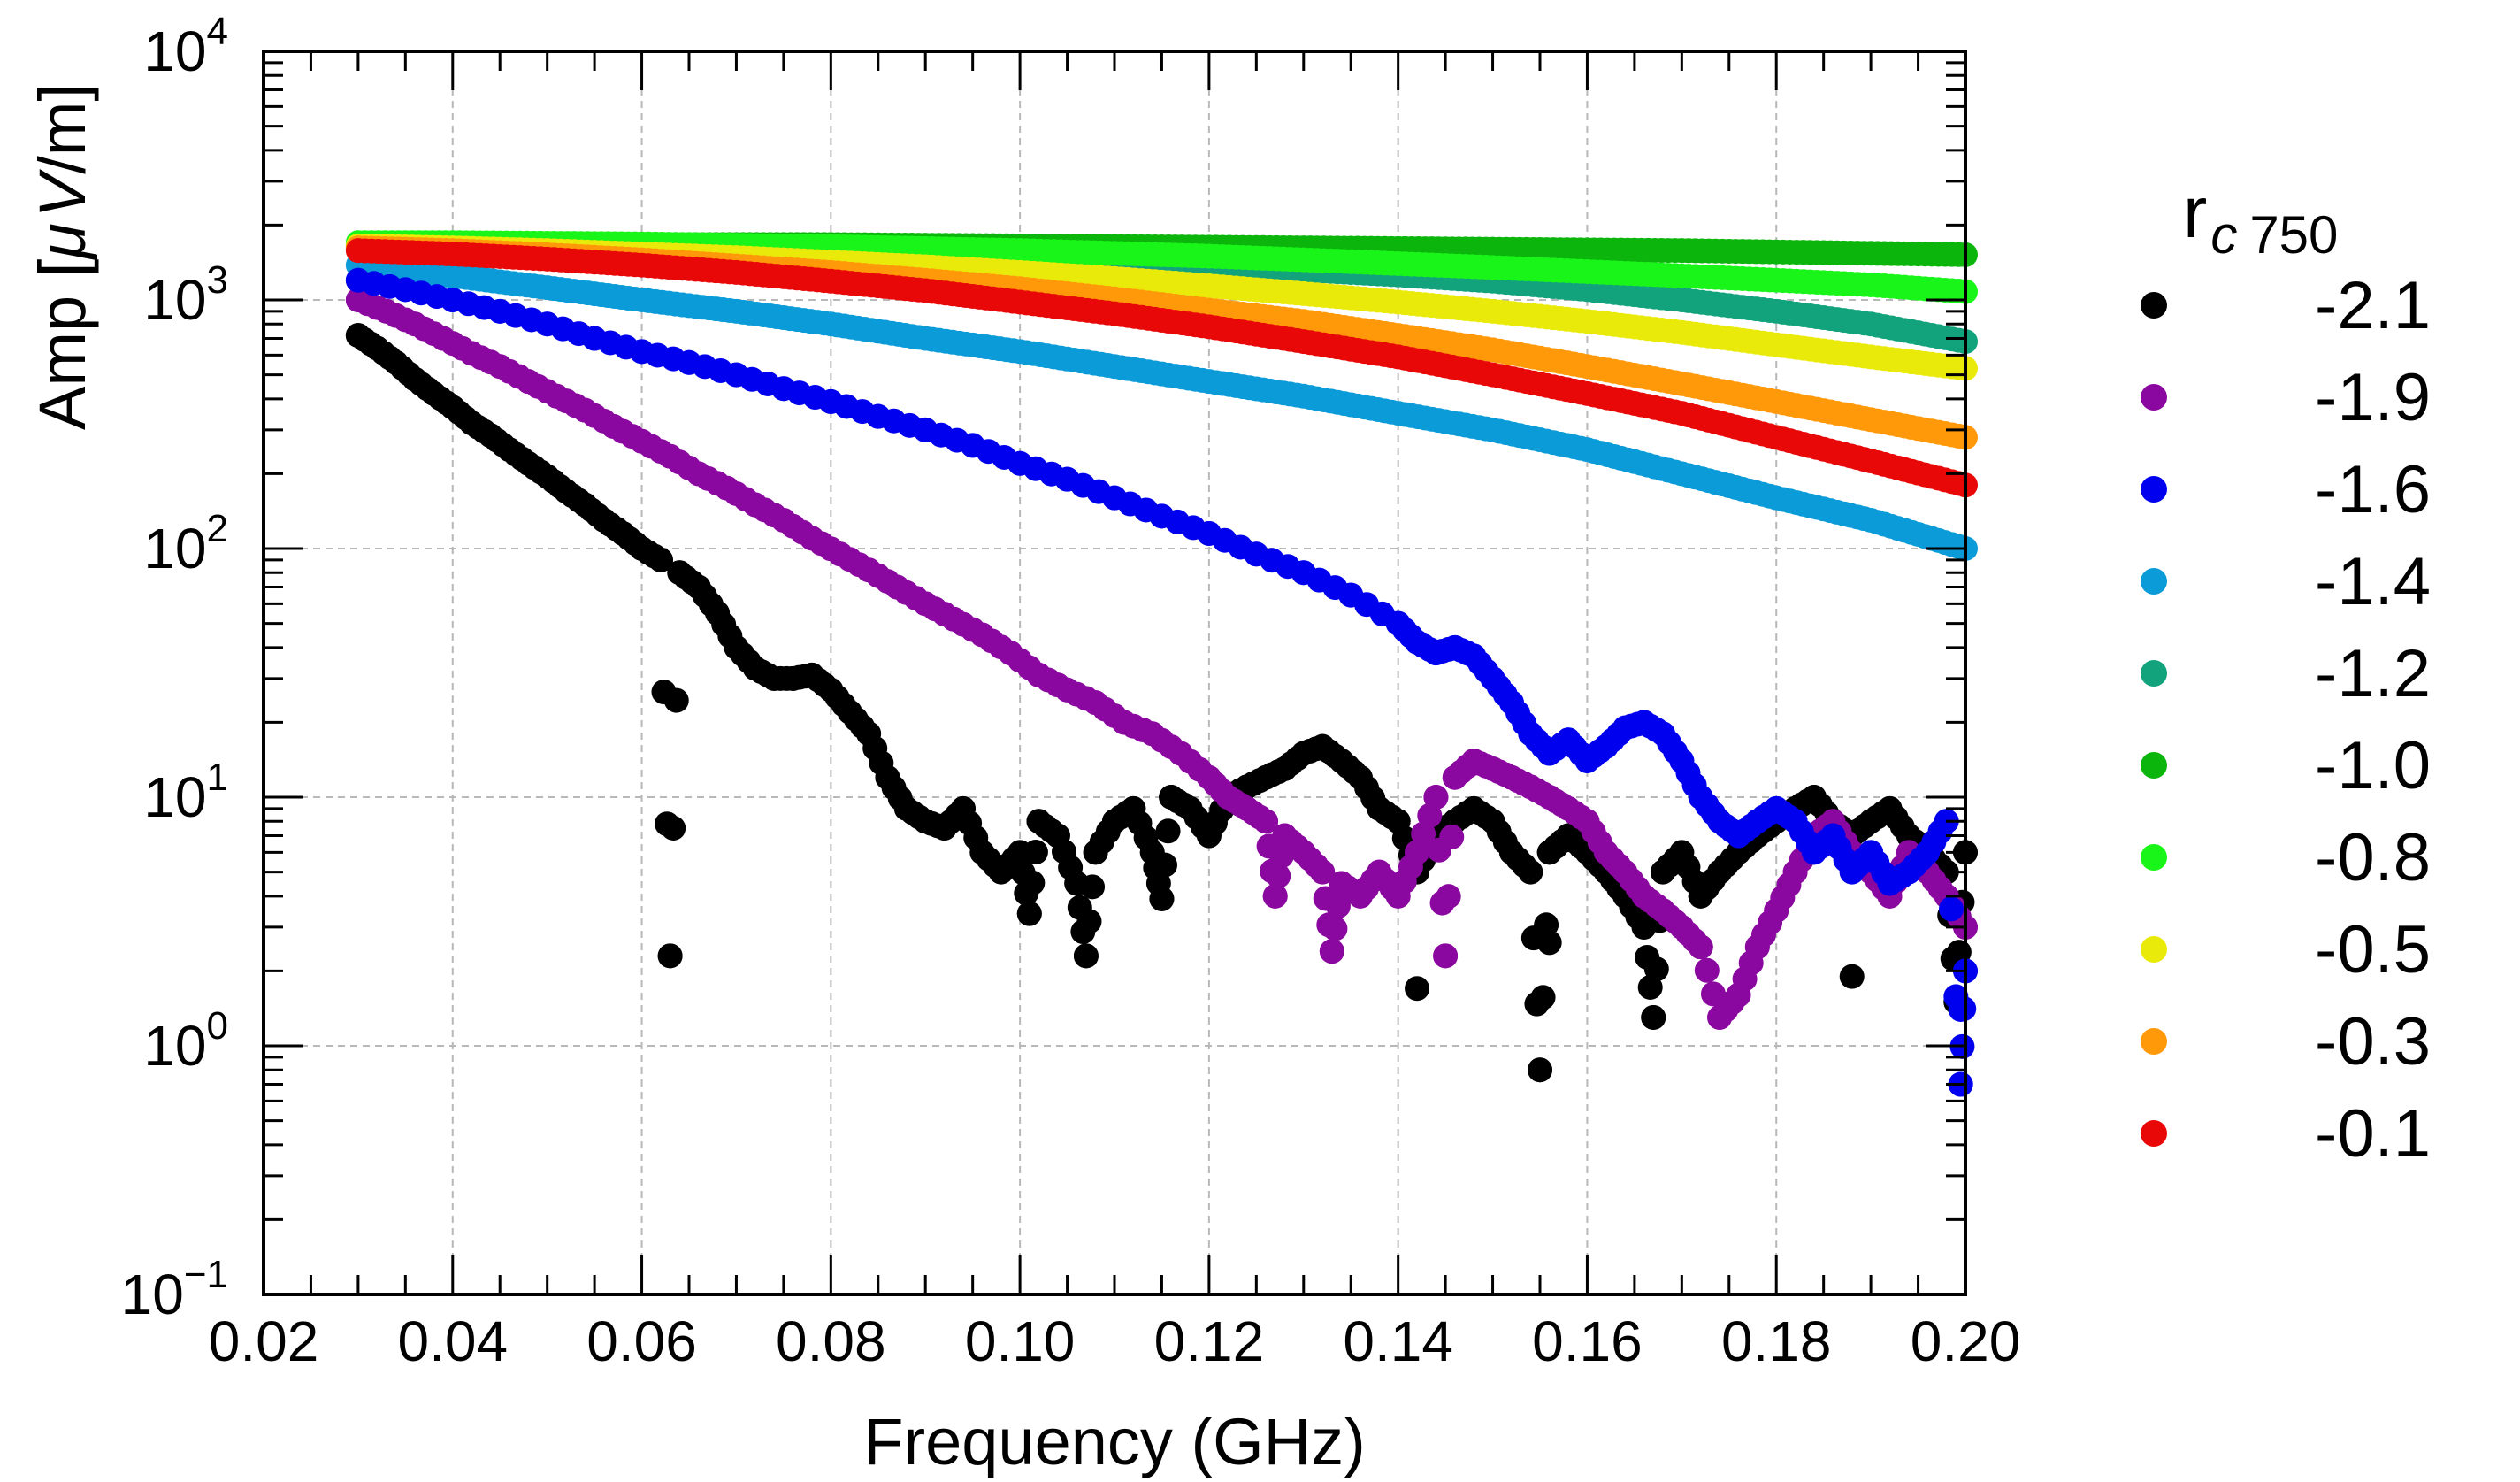 The height and width of the screenshot is (1482, 2520). Describe the element at coordinates (264, 1341) in the screenshot. I see `x-tick-label: 0.02` at that location.